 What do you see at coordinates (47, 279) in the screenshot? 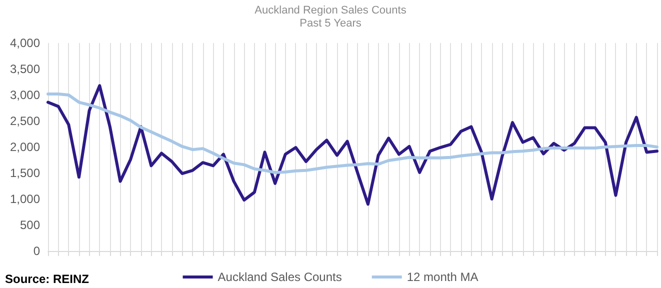
I see `source-note: Source: REINZ` at bounding box center [47, 279].